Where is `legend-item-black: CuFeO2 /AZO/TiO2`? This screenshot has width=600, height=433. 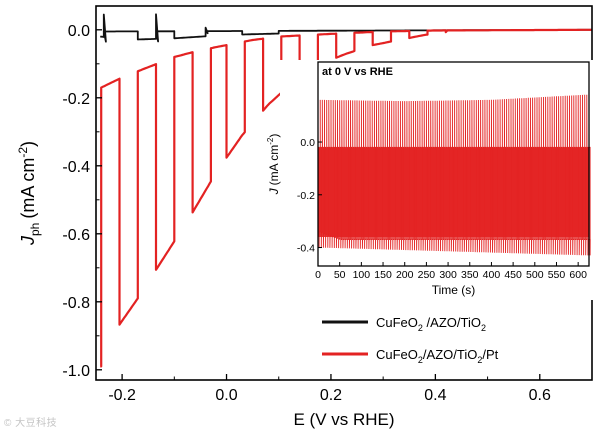 legend-item-black: CuFeO2 /AZO/TiO2 is located at coordinates (404, 324).